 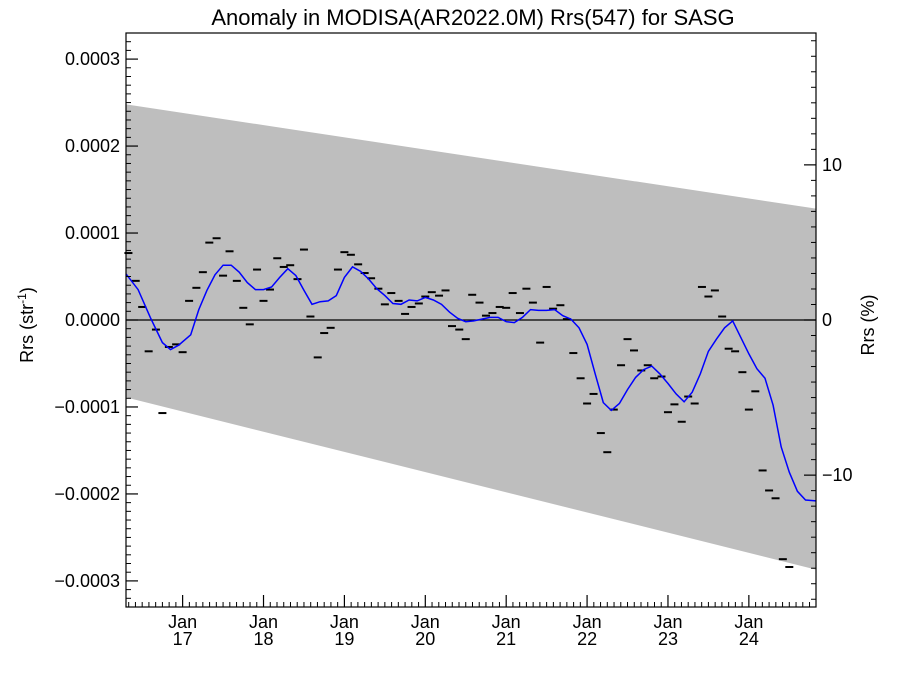 I want to click on y-axis-label-close: ), so click(x=27, y=290).